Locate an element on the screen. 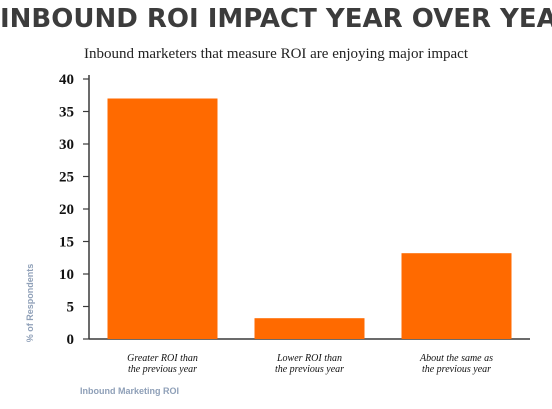 The image size is (552, 409). y-tick-label: 5 is located at coordinates (71, 308).